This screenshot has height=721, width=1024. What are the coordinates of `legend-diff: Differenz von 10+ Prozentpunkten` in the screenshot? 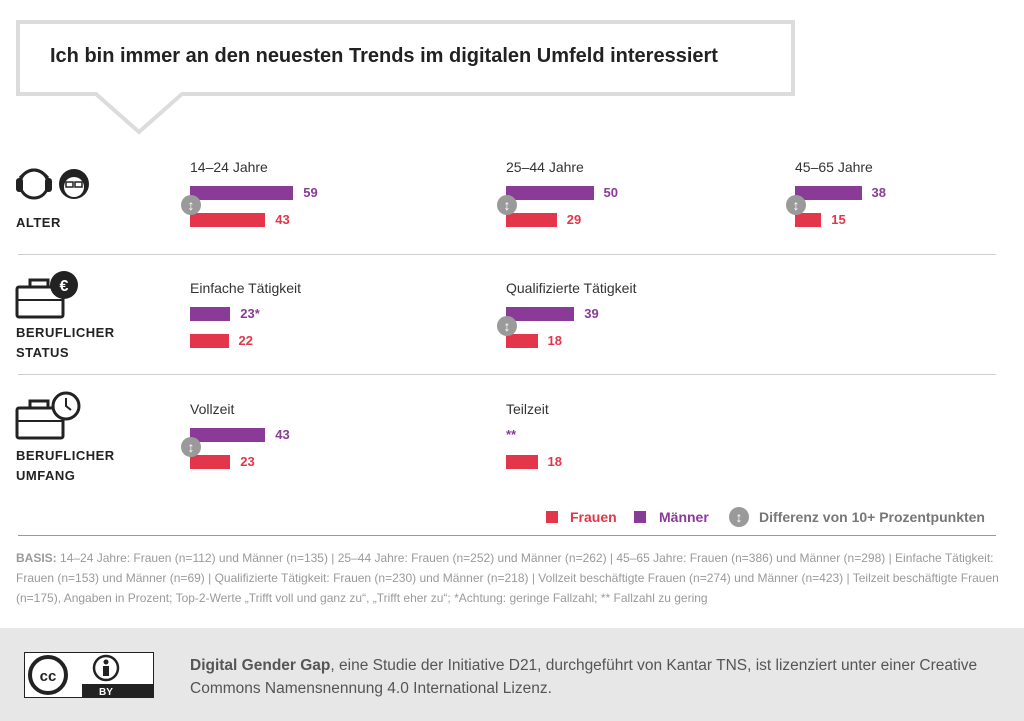 It's located at (872, 517).